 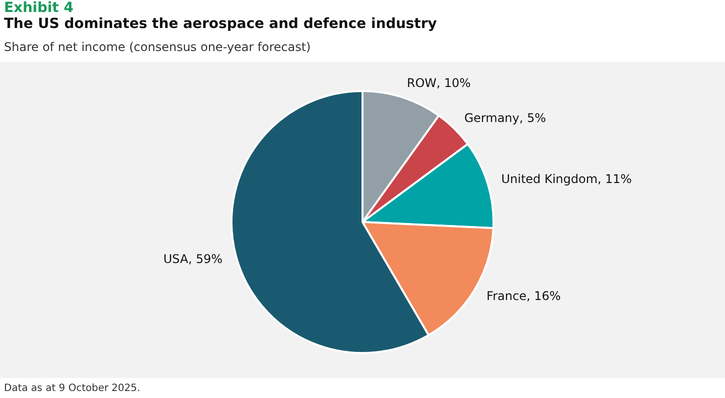 I want to click on slice-label: United Kingdom, 11%, so click(x=566, y=179).